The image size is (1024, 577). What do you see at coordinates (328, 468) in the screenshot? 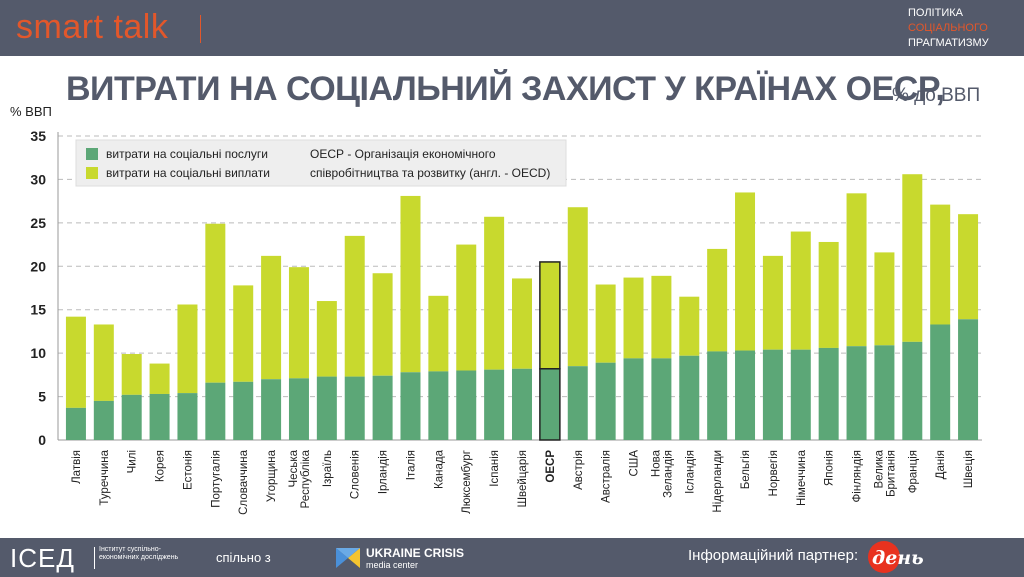
I see `category-label: Ізраїль` at bounding box center [328, 468].